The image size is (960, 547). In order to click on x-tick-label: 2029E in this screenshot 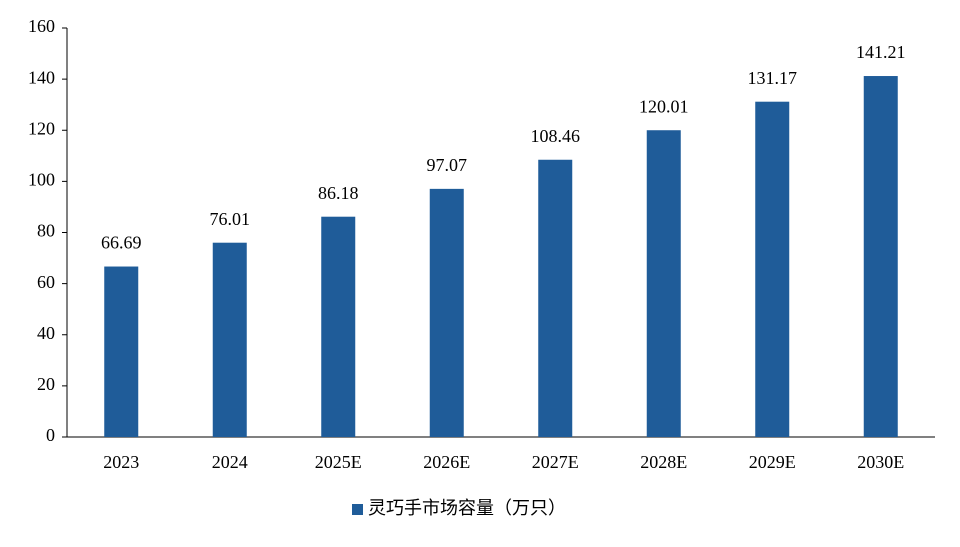, I will do `click(772, 462)`.